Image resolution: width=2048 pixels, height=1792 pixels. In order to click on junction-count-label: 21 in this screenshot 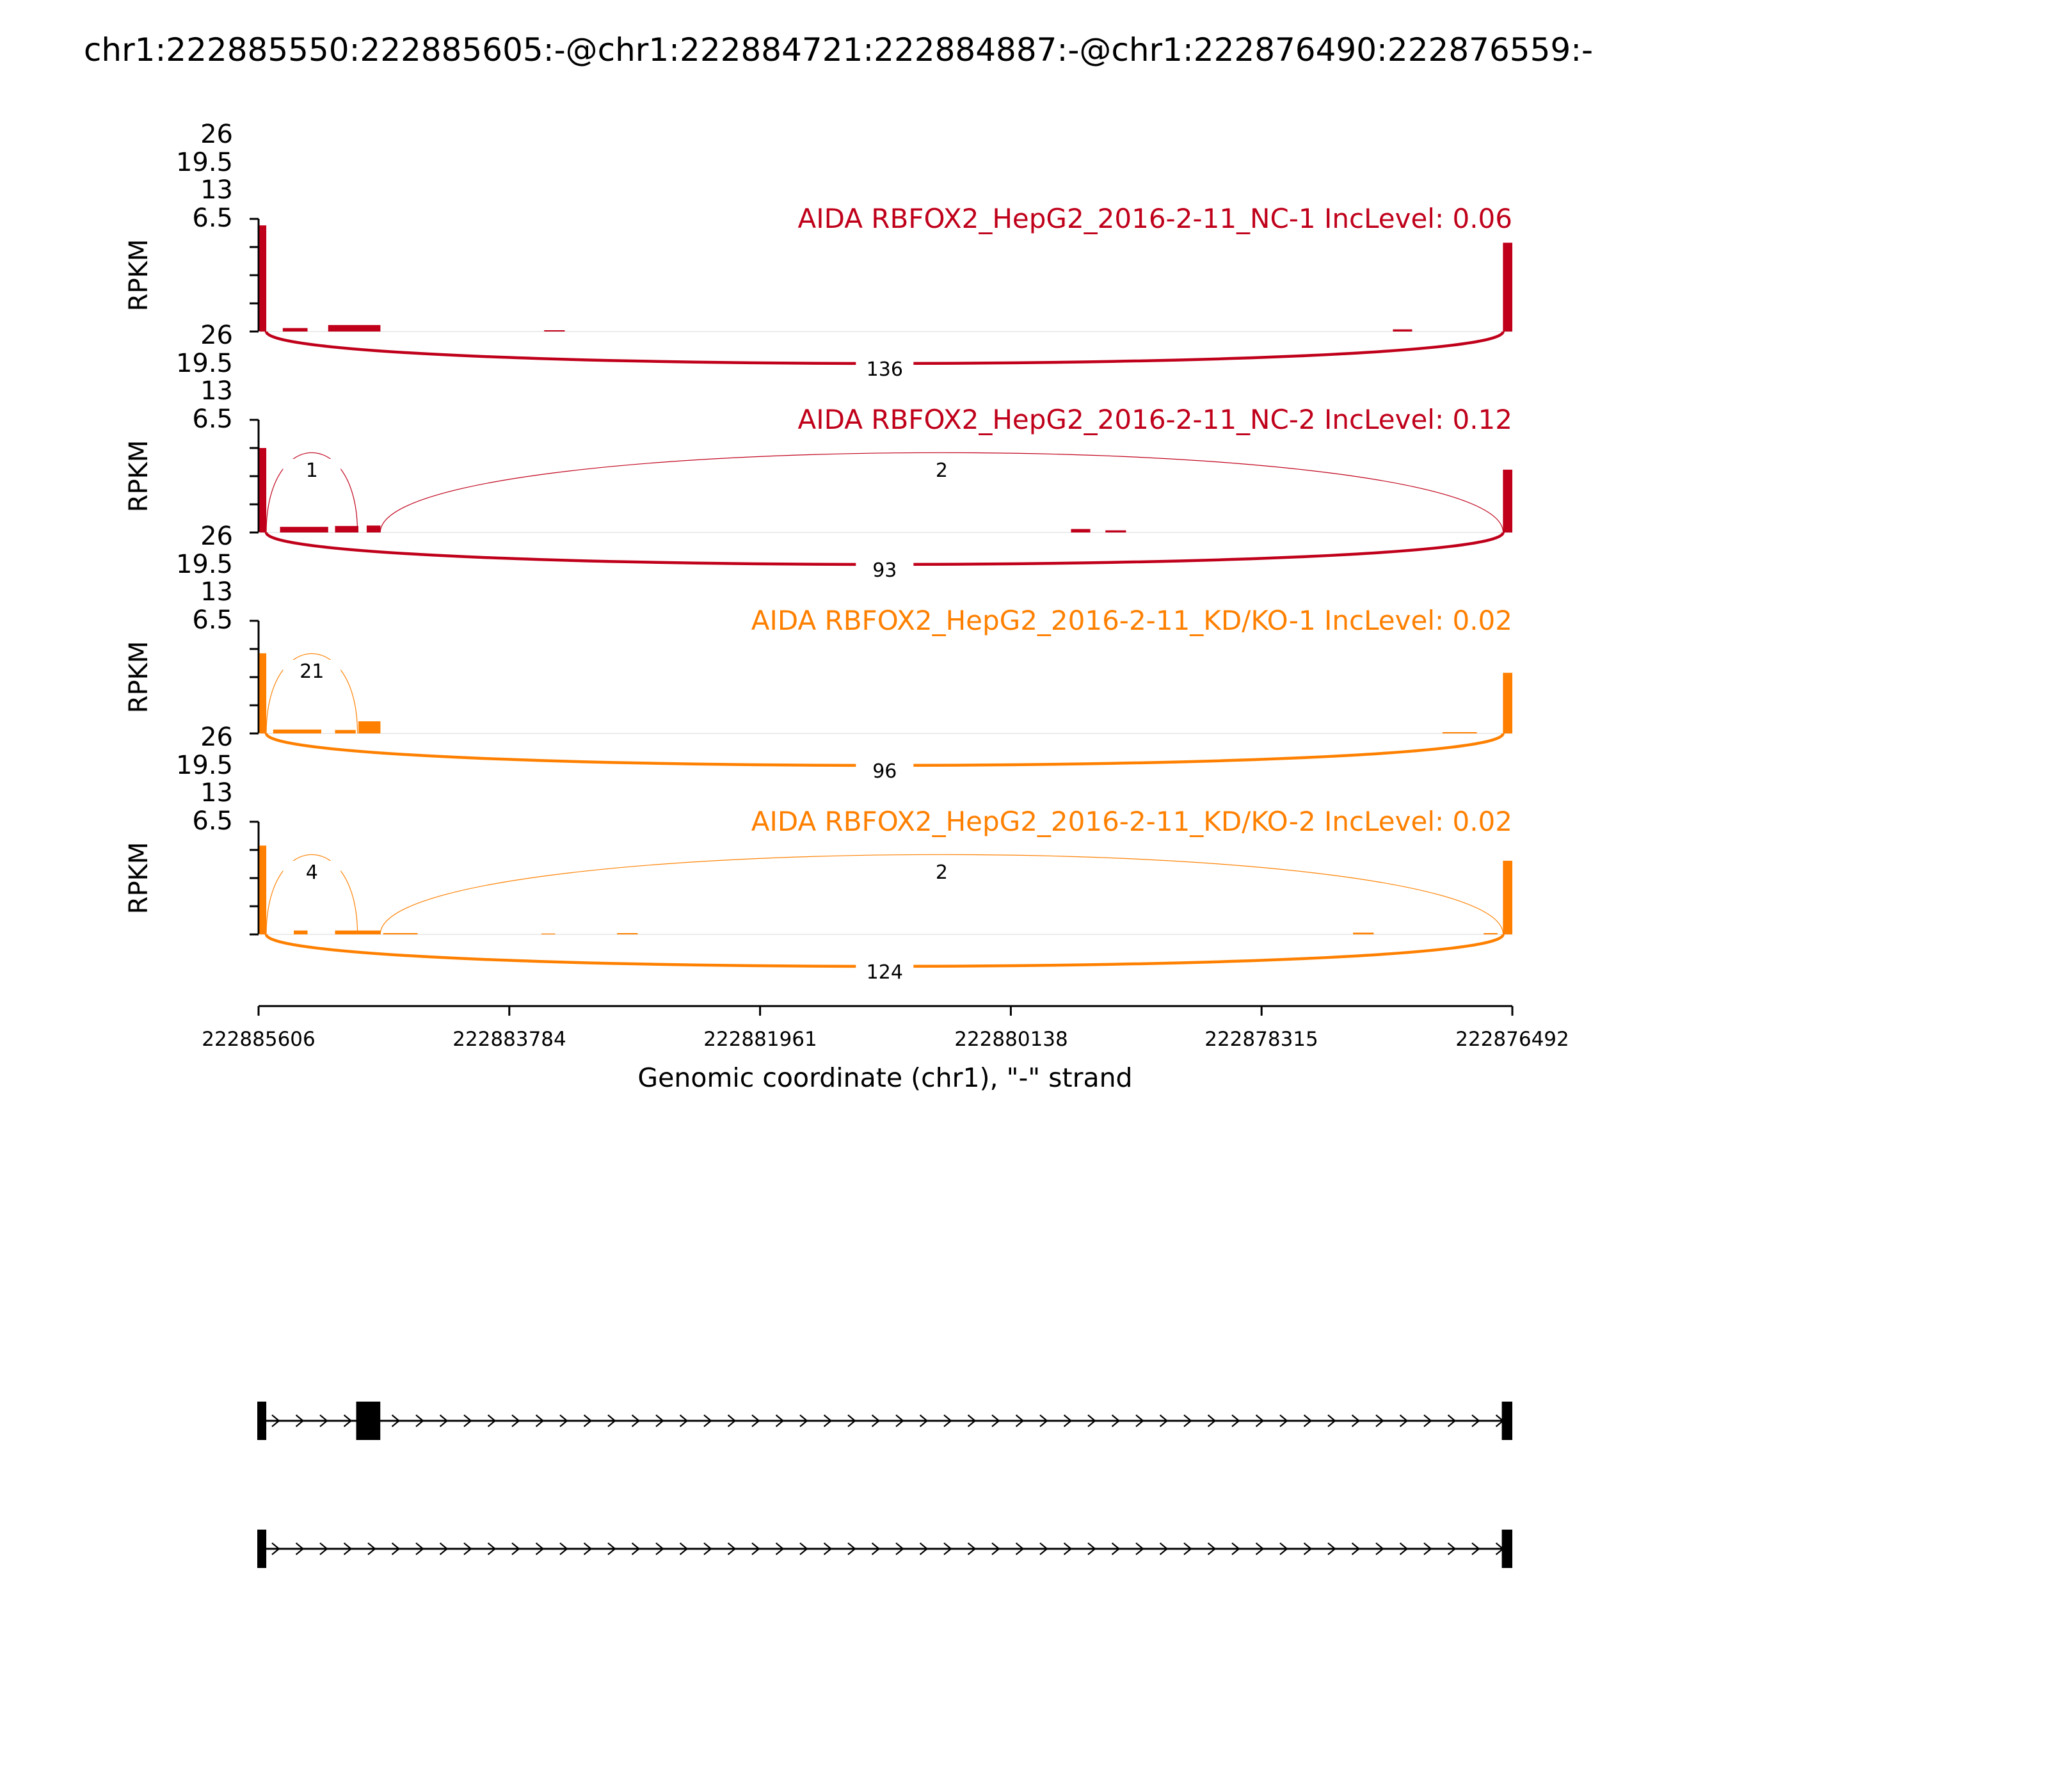, I will do `click(312, 671)`.